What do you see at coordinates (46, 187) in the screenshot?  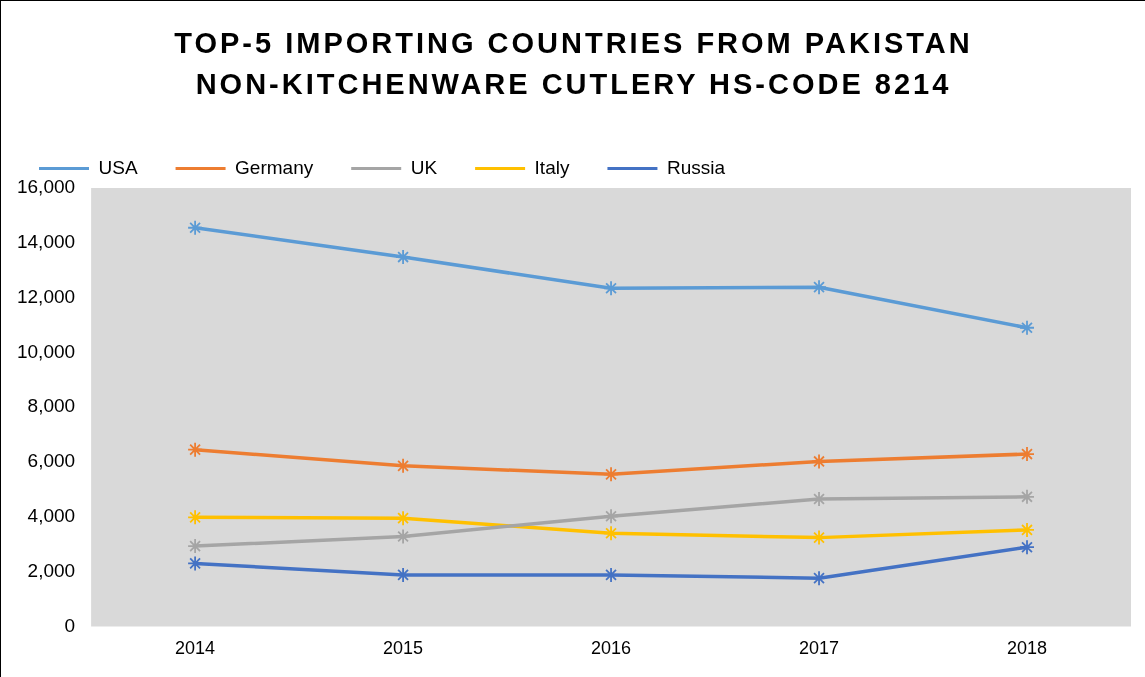 I see `y-tick-label: 16,000` at bounding box center [46, 187].